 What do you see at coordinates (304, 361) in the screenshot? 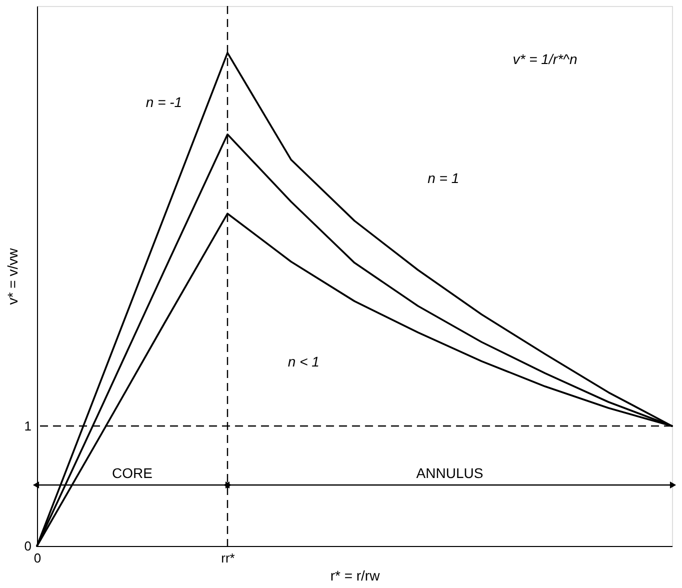
I see `annotation: n < 1` at bounding box center [304, 361].